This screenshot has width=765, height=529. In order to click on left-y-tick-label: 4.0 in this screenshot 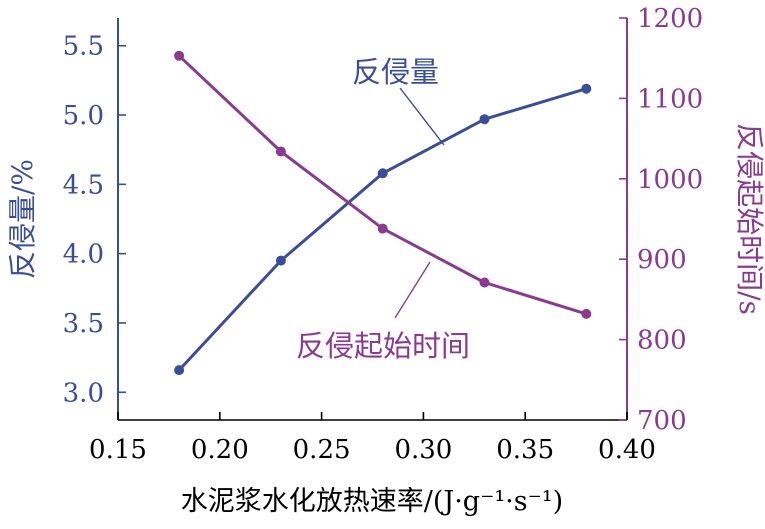, I will do `click(83, 255)`.